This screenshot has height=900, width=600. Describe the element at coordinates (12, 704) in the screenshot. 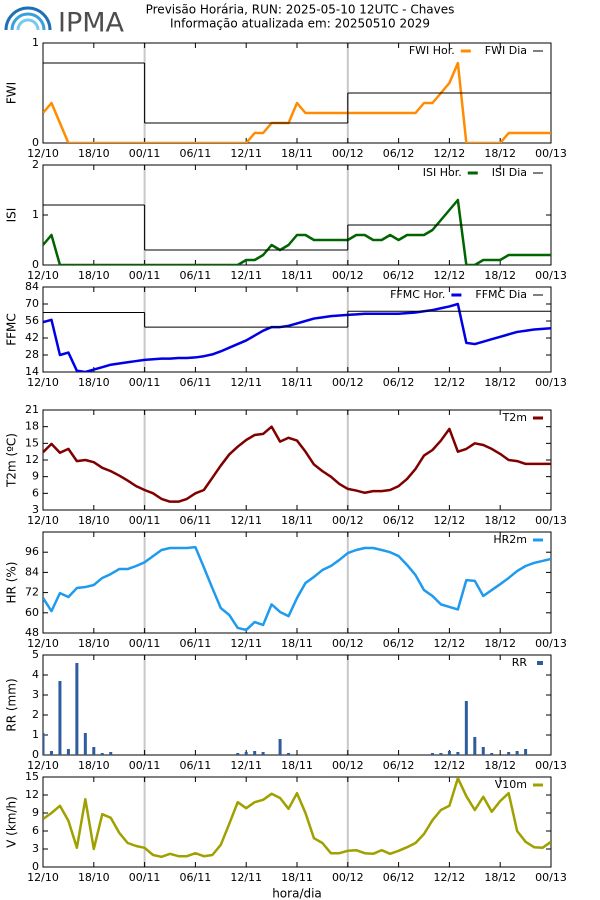

I see `y-axis-label: RR (mm)` at that location.